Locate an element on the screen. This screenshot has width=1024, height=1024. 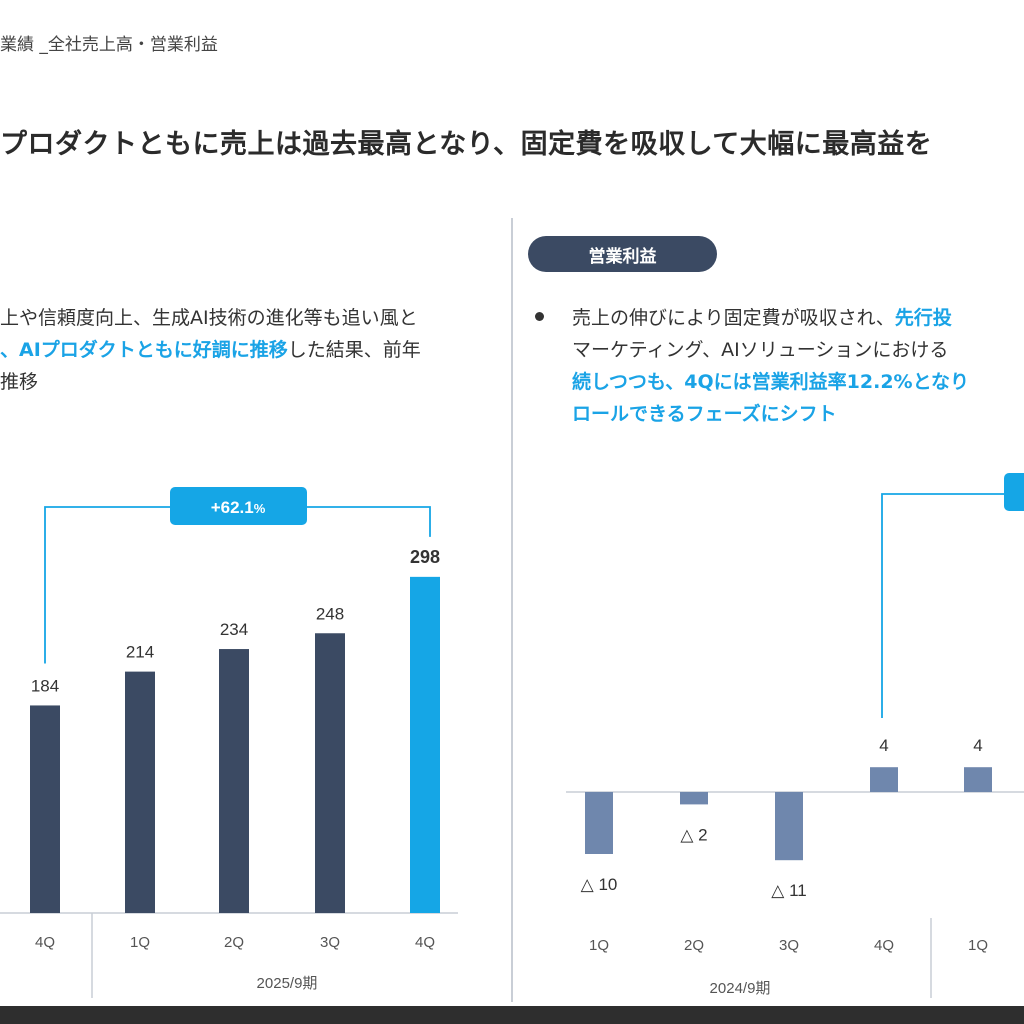
profit-bracket-line is located at coordinates (952, 605).